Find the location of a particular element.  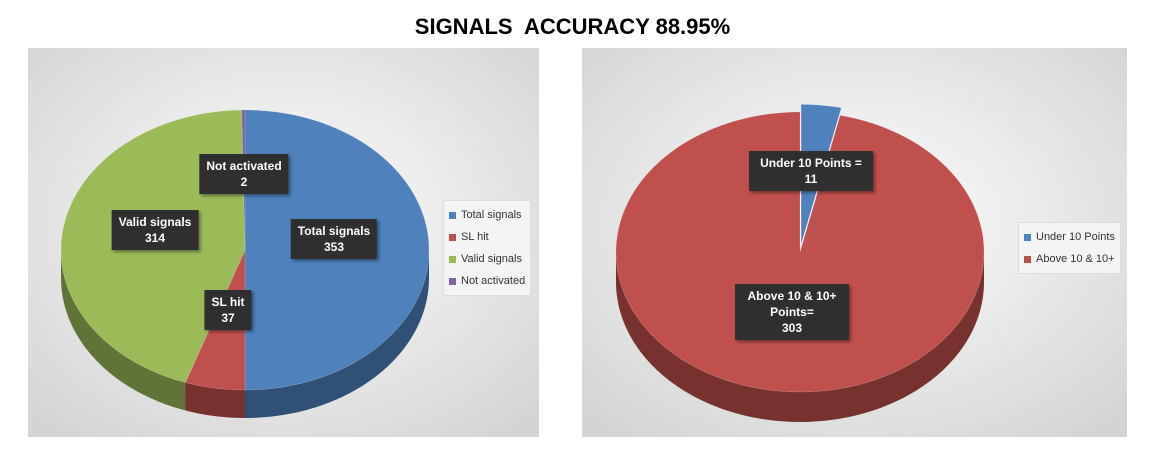

data-label: SL hit 37 is located at coordinates (228, 310).